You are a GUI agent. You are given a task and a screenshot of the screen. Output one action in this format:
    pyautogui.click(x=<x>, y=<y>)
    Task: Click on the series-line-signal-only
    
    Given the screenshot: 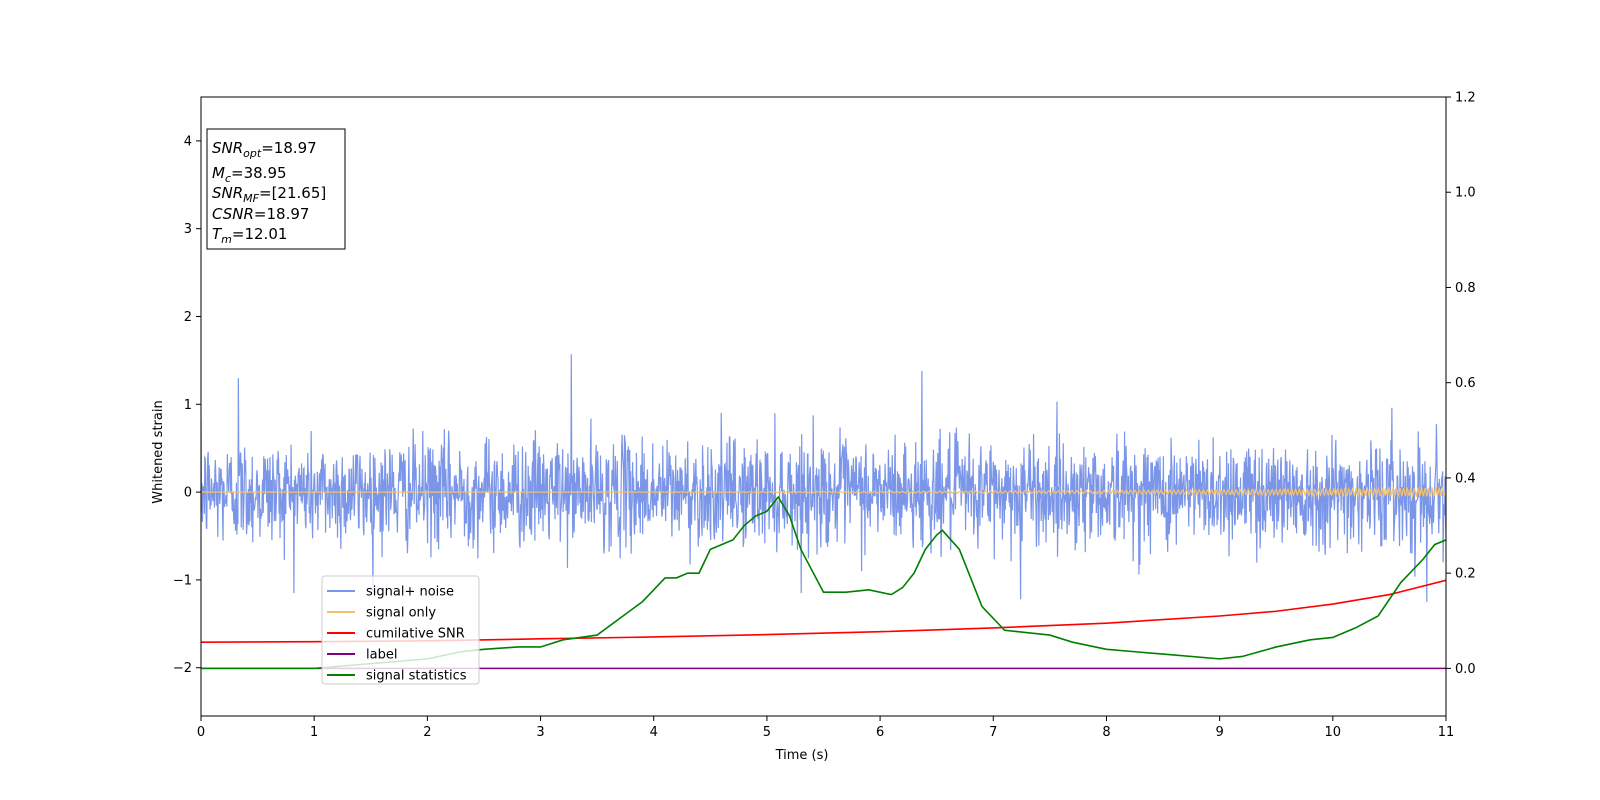 What is the action you would take?
    pyautogui.click(x=823, y=492)
    